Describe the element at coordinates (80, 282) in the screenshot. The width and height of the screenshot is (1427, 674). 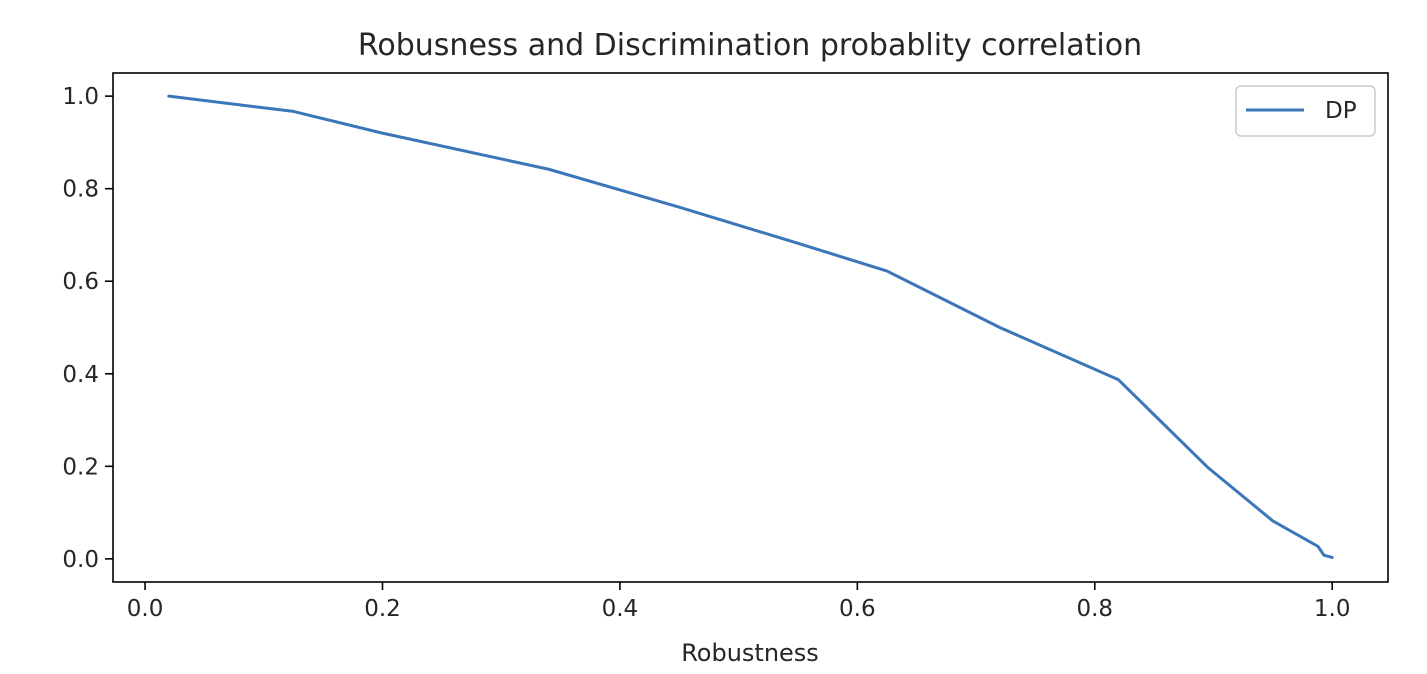
I see `y-tick-label: 0.6` at that location.